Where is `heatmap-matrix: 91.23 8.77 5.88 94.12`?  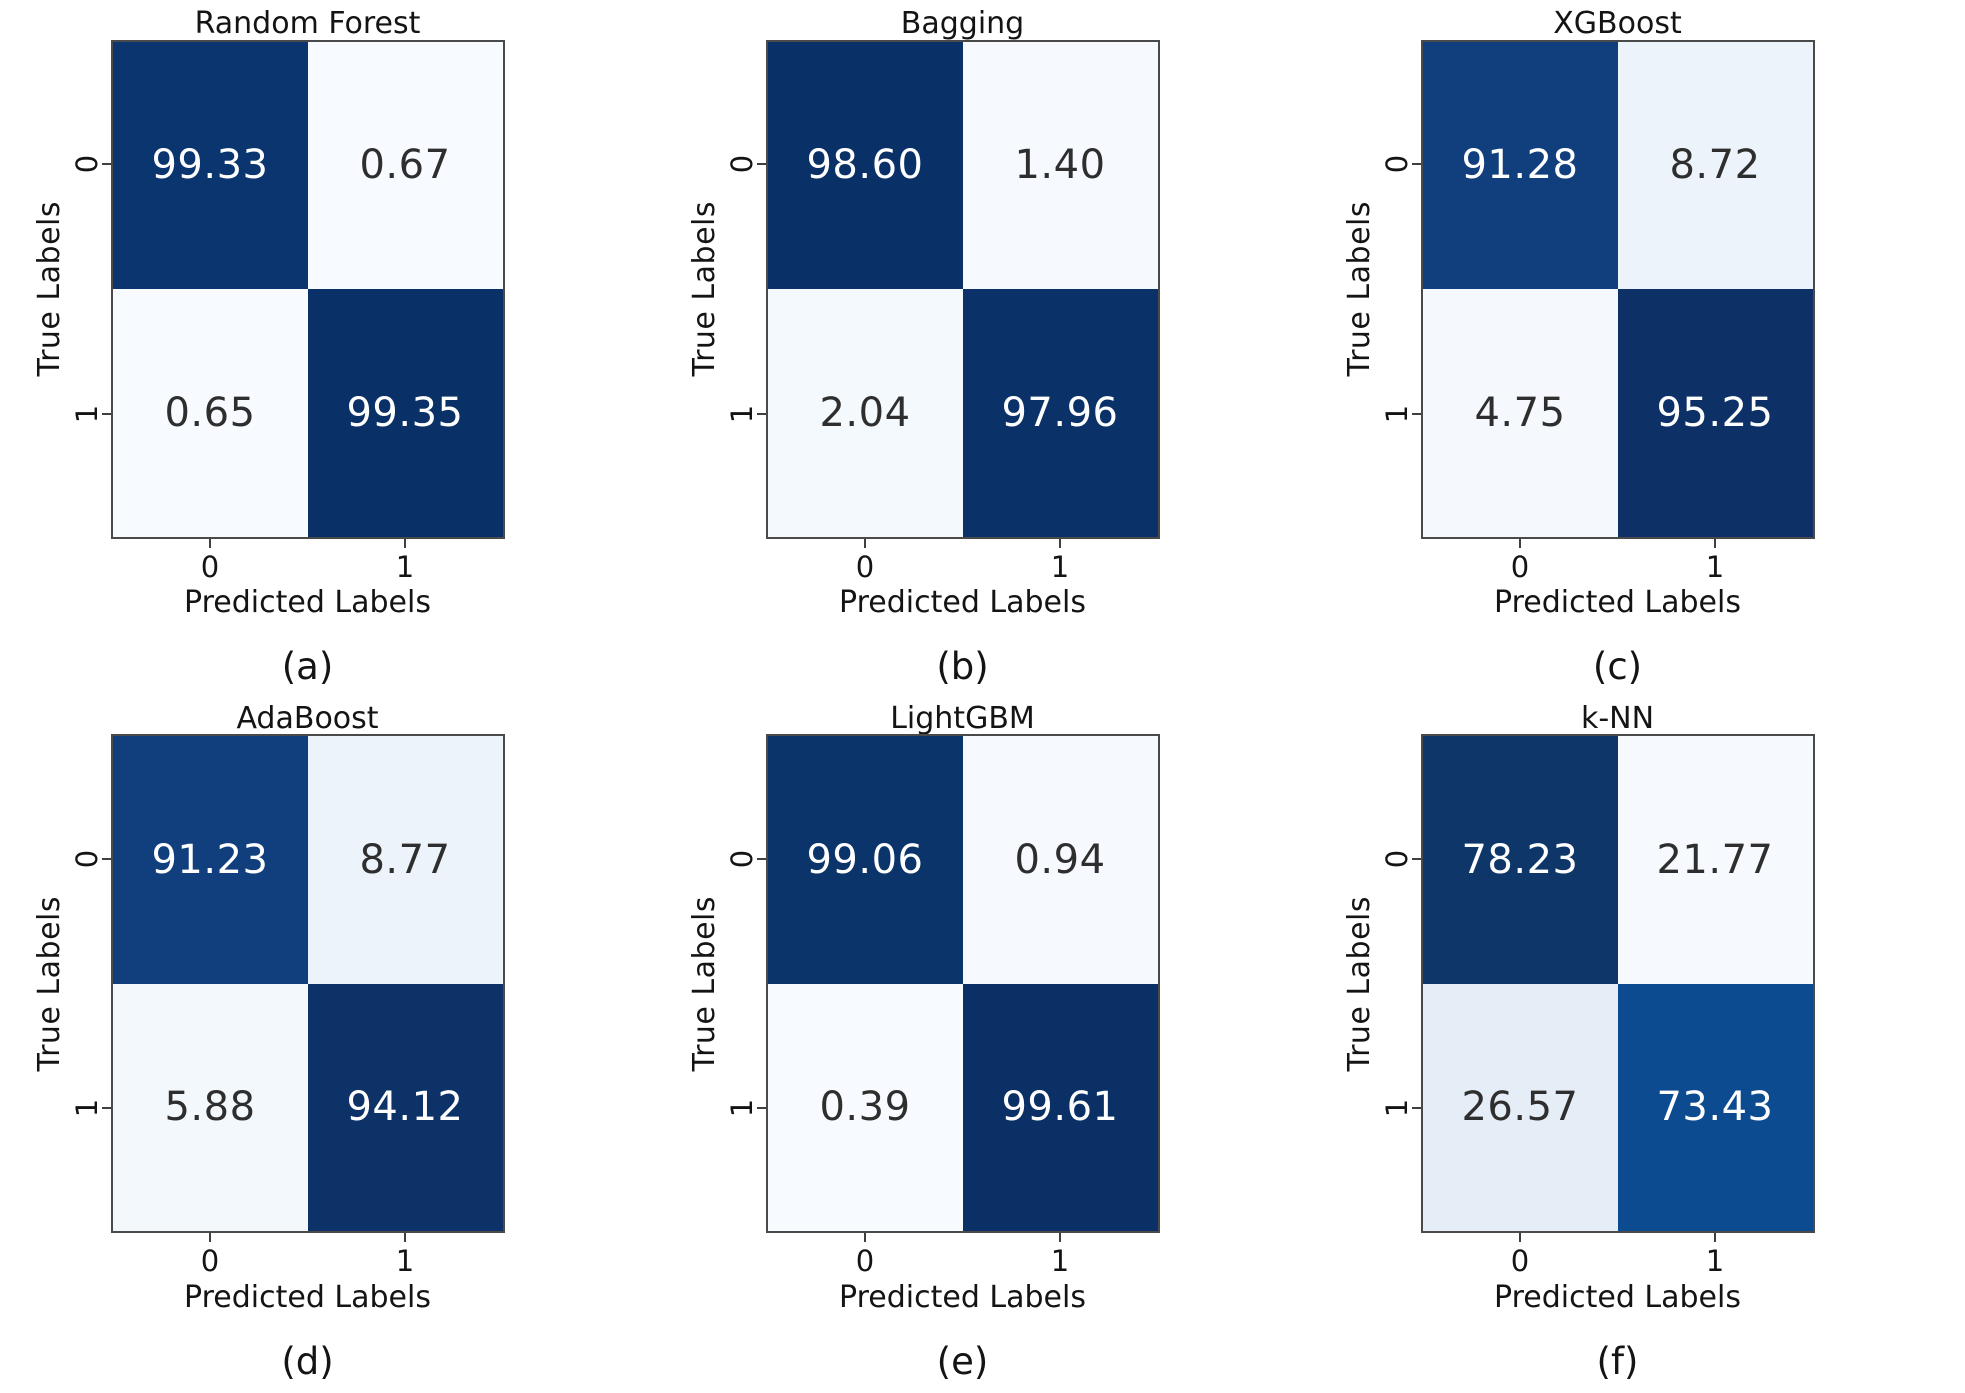 heatmap-matrix: 91.23 8.77 5.88 94.12 is located at coordinates (307, 983).